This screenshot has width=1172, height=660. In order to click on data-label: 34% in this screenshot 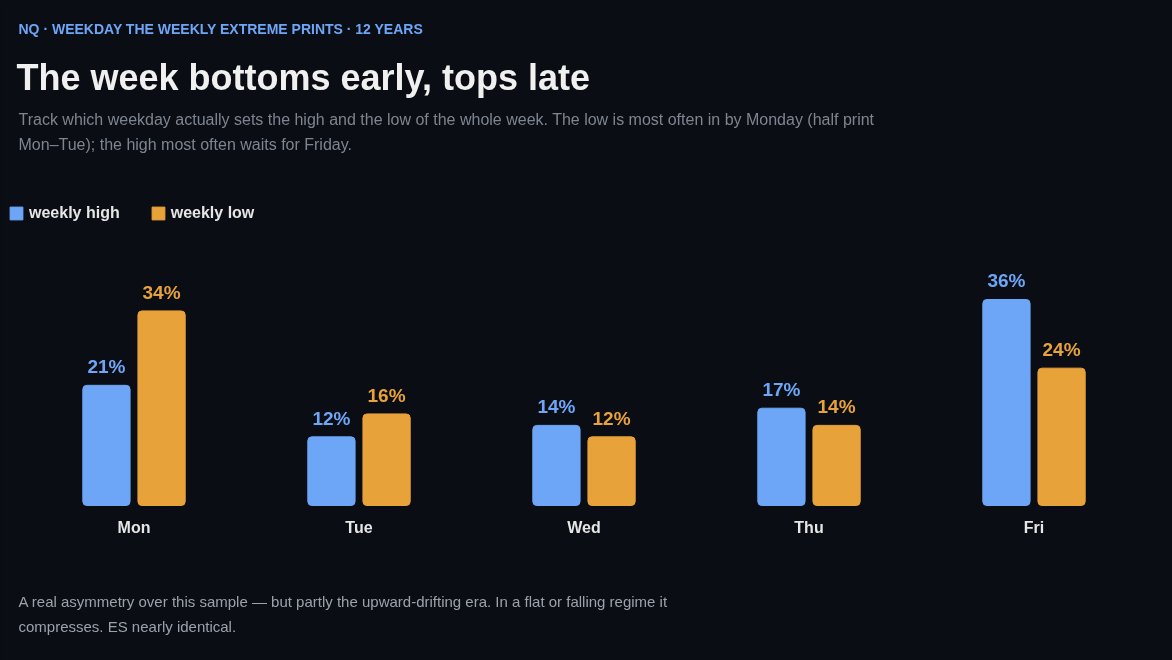, I will do `click(161, 292)`.